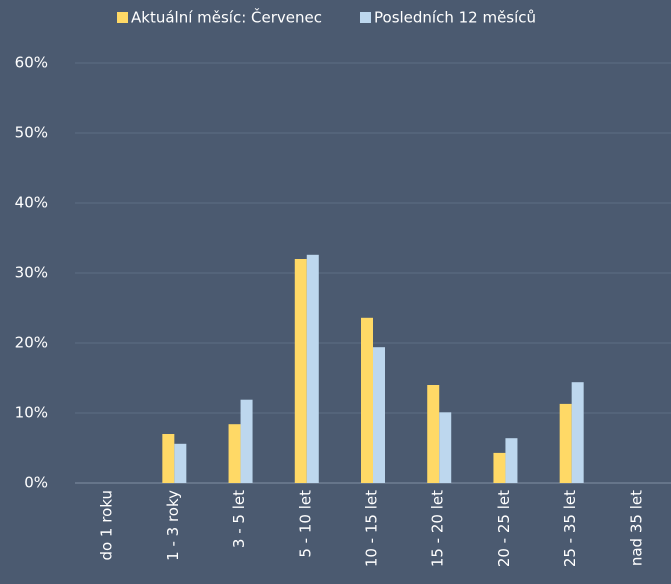  What do you see at coordinates (31, 273) in the screenshot?
I see `y-tick-label: 30%` at bounding box center [31, 273].